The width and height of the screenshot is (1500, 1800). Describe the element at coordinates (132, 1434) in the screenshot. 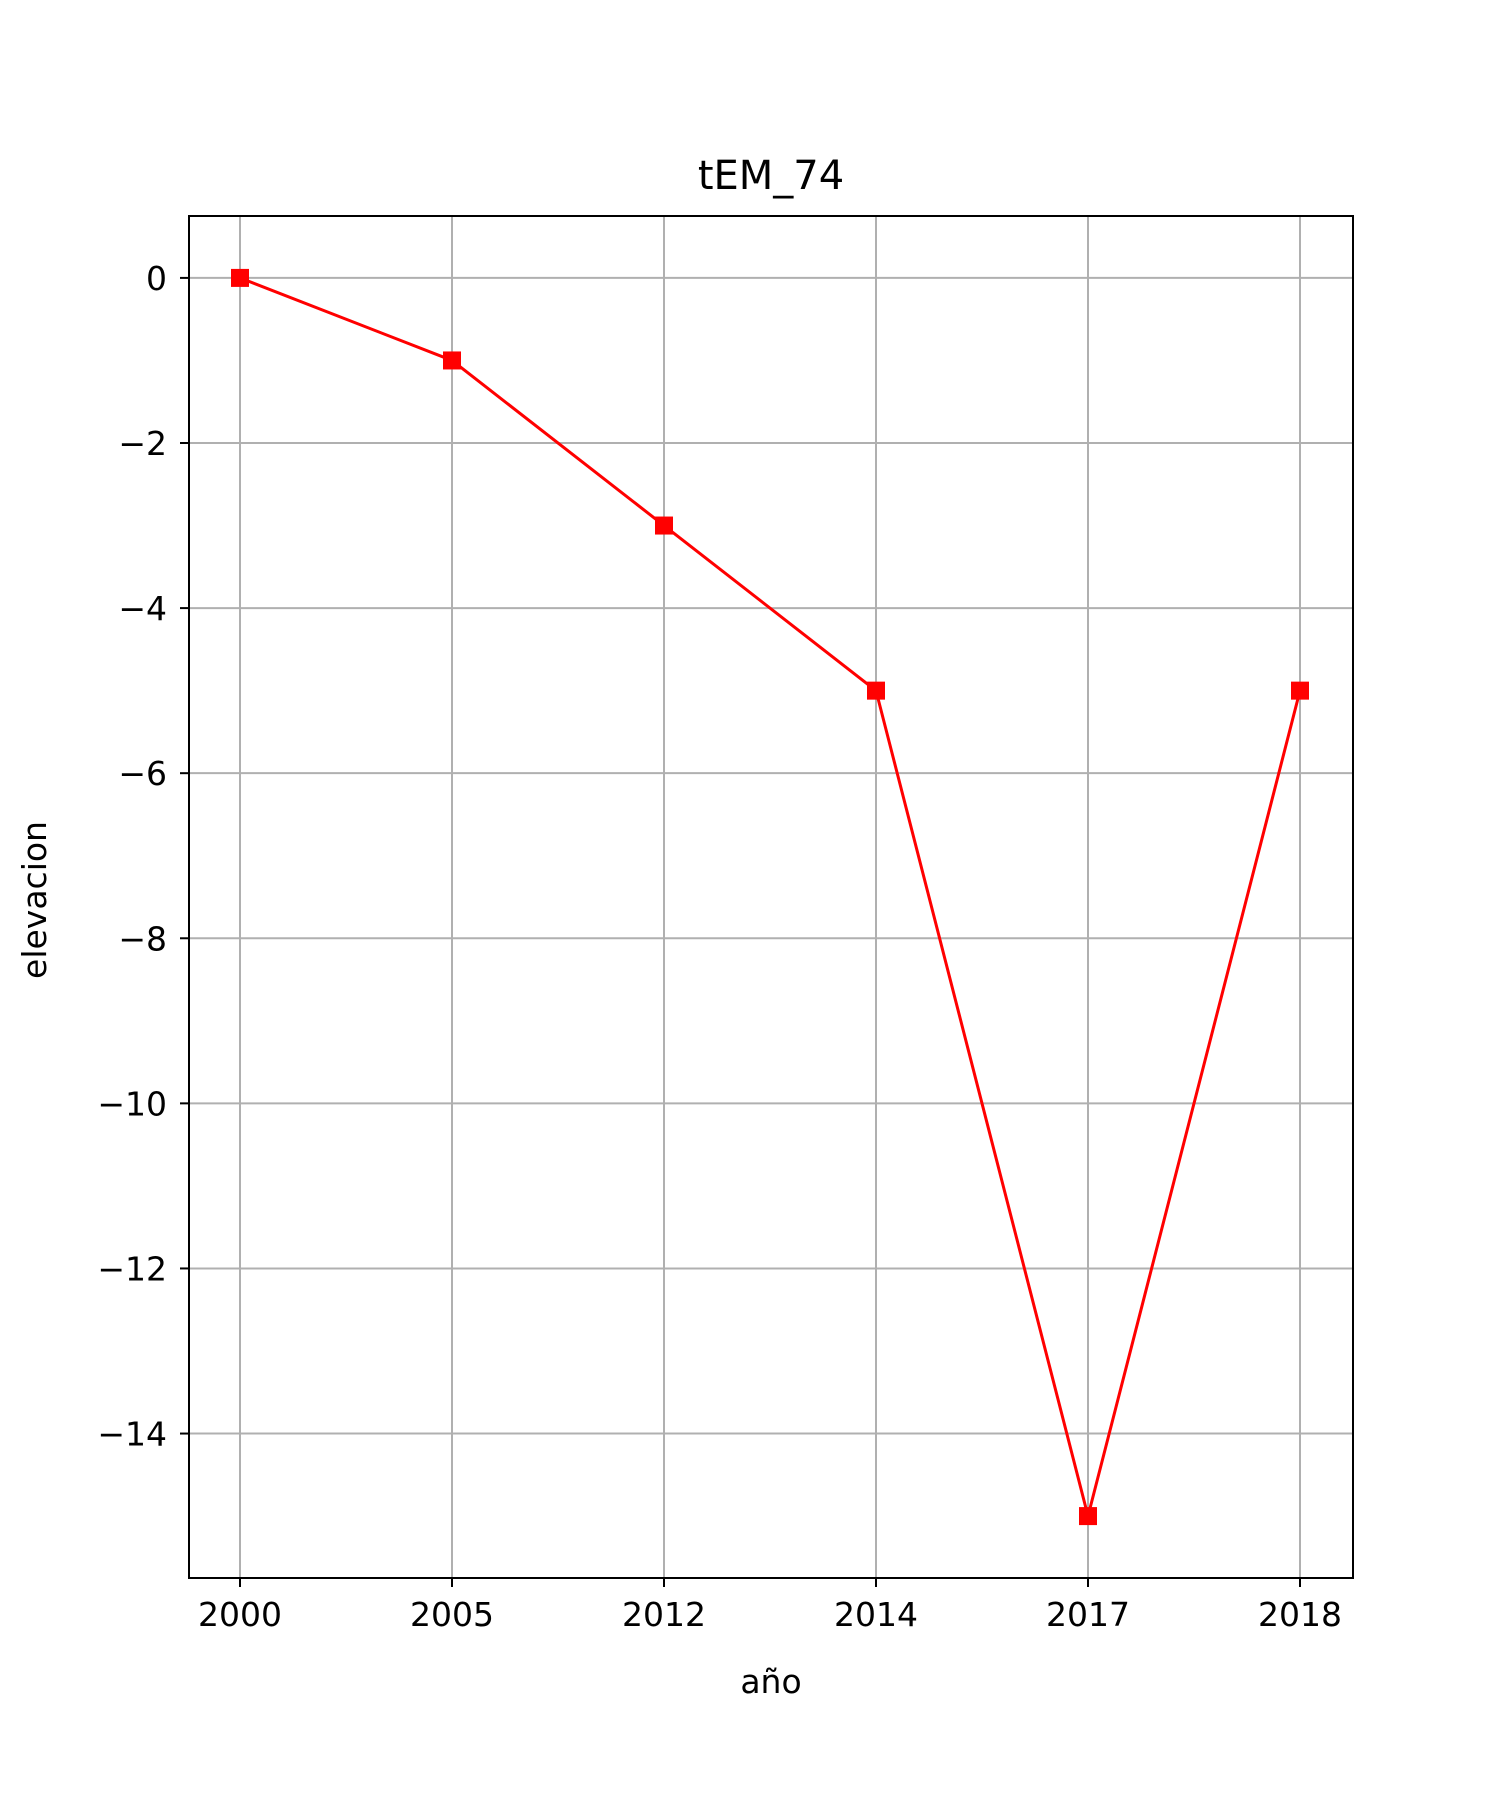

I see `y-tick-label: −14` at that location.